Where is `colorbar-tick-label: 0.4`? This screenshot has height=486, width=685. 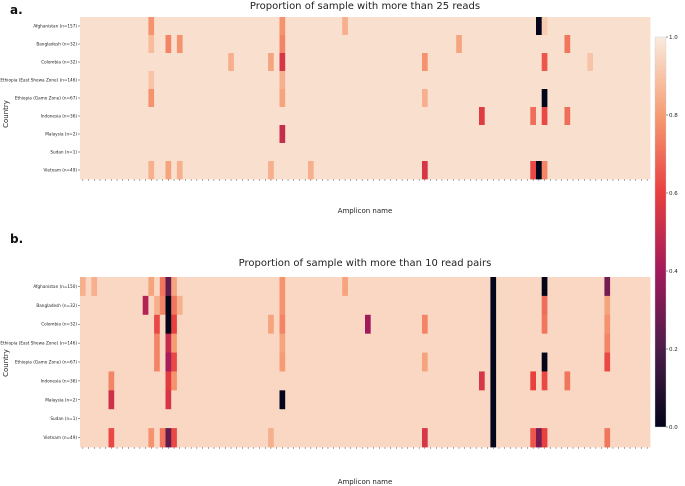
colorbar-tick-label: 0.4 is located at coordinates (673, 272).